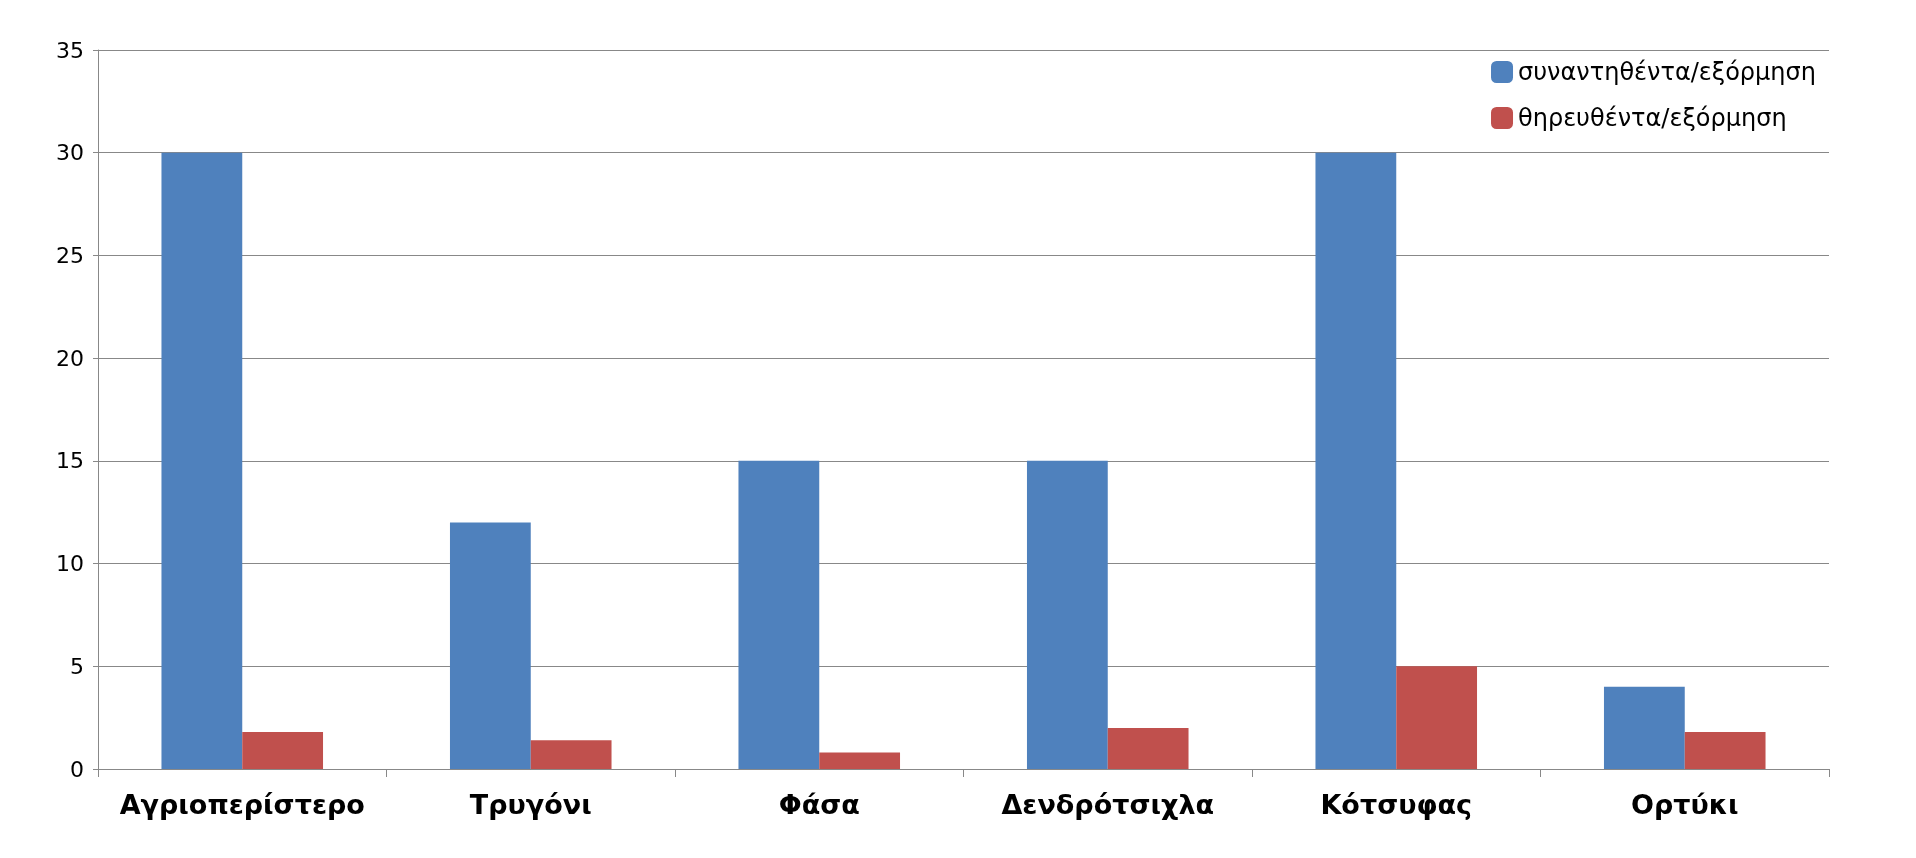 This screenshot has width=1916, height=858. What do you see at coordinates (1652, 118) in the screenshot?
I see `legend-label: θηρευθέντα/εξόρμηση` at bounding box center [1652, 118].